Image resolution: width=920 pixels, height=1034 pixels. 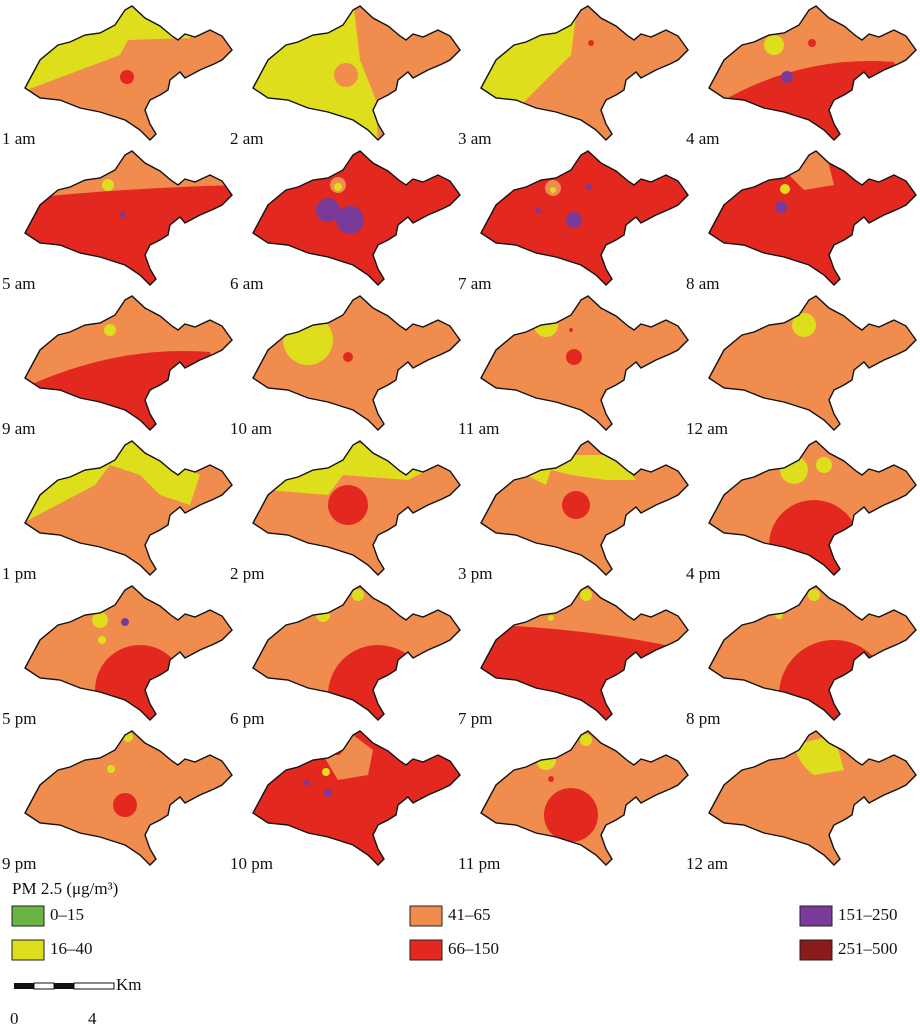 I want to click on panel-label: 1 pm, so click(x=19, y=573).